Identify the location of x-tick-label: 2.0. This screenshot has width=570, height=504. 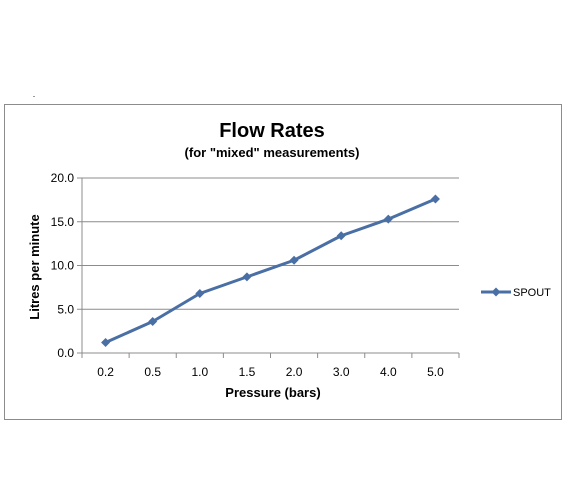
(294, 372).